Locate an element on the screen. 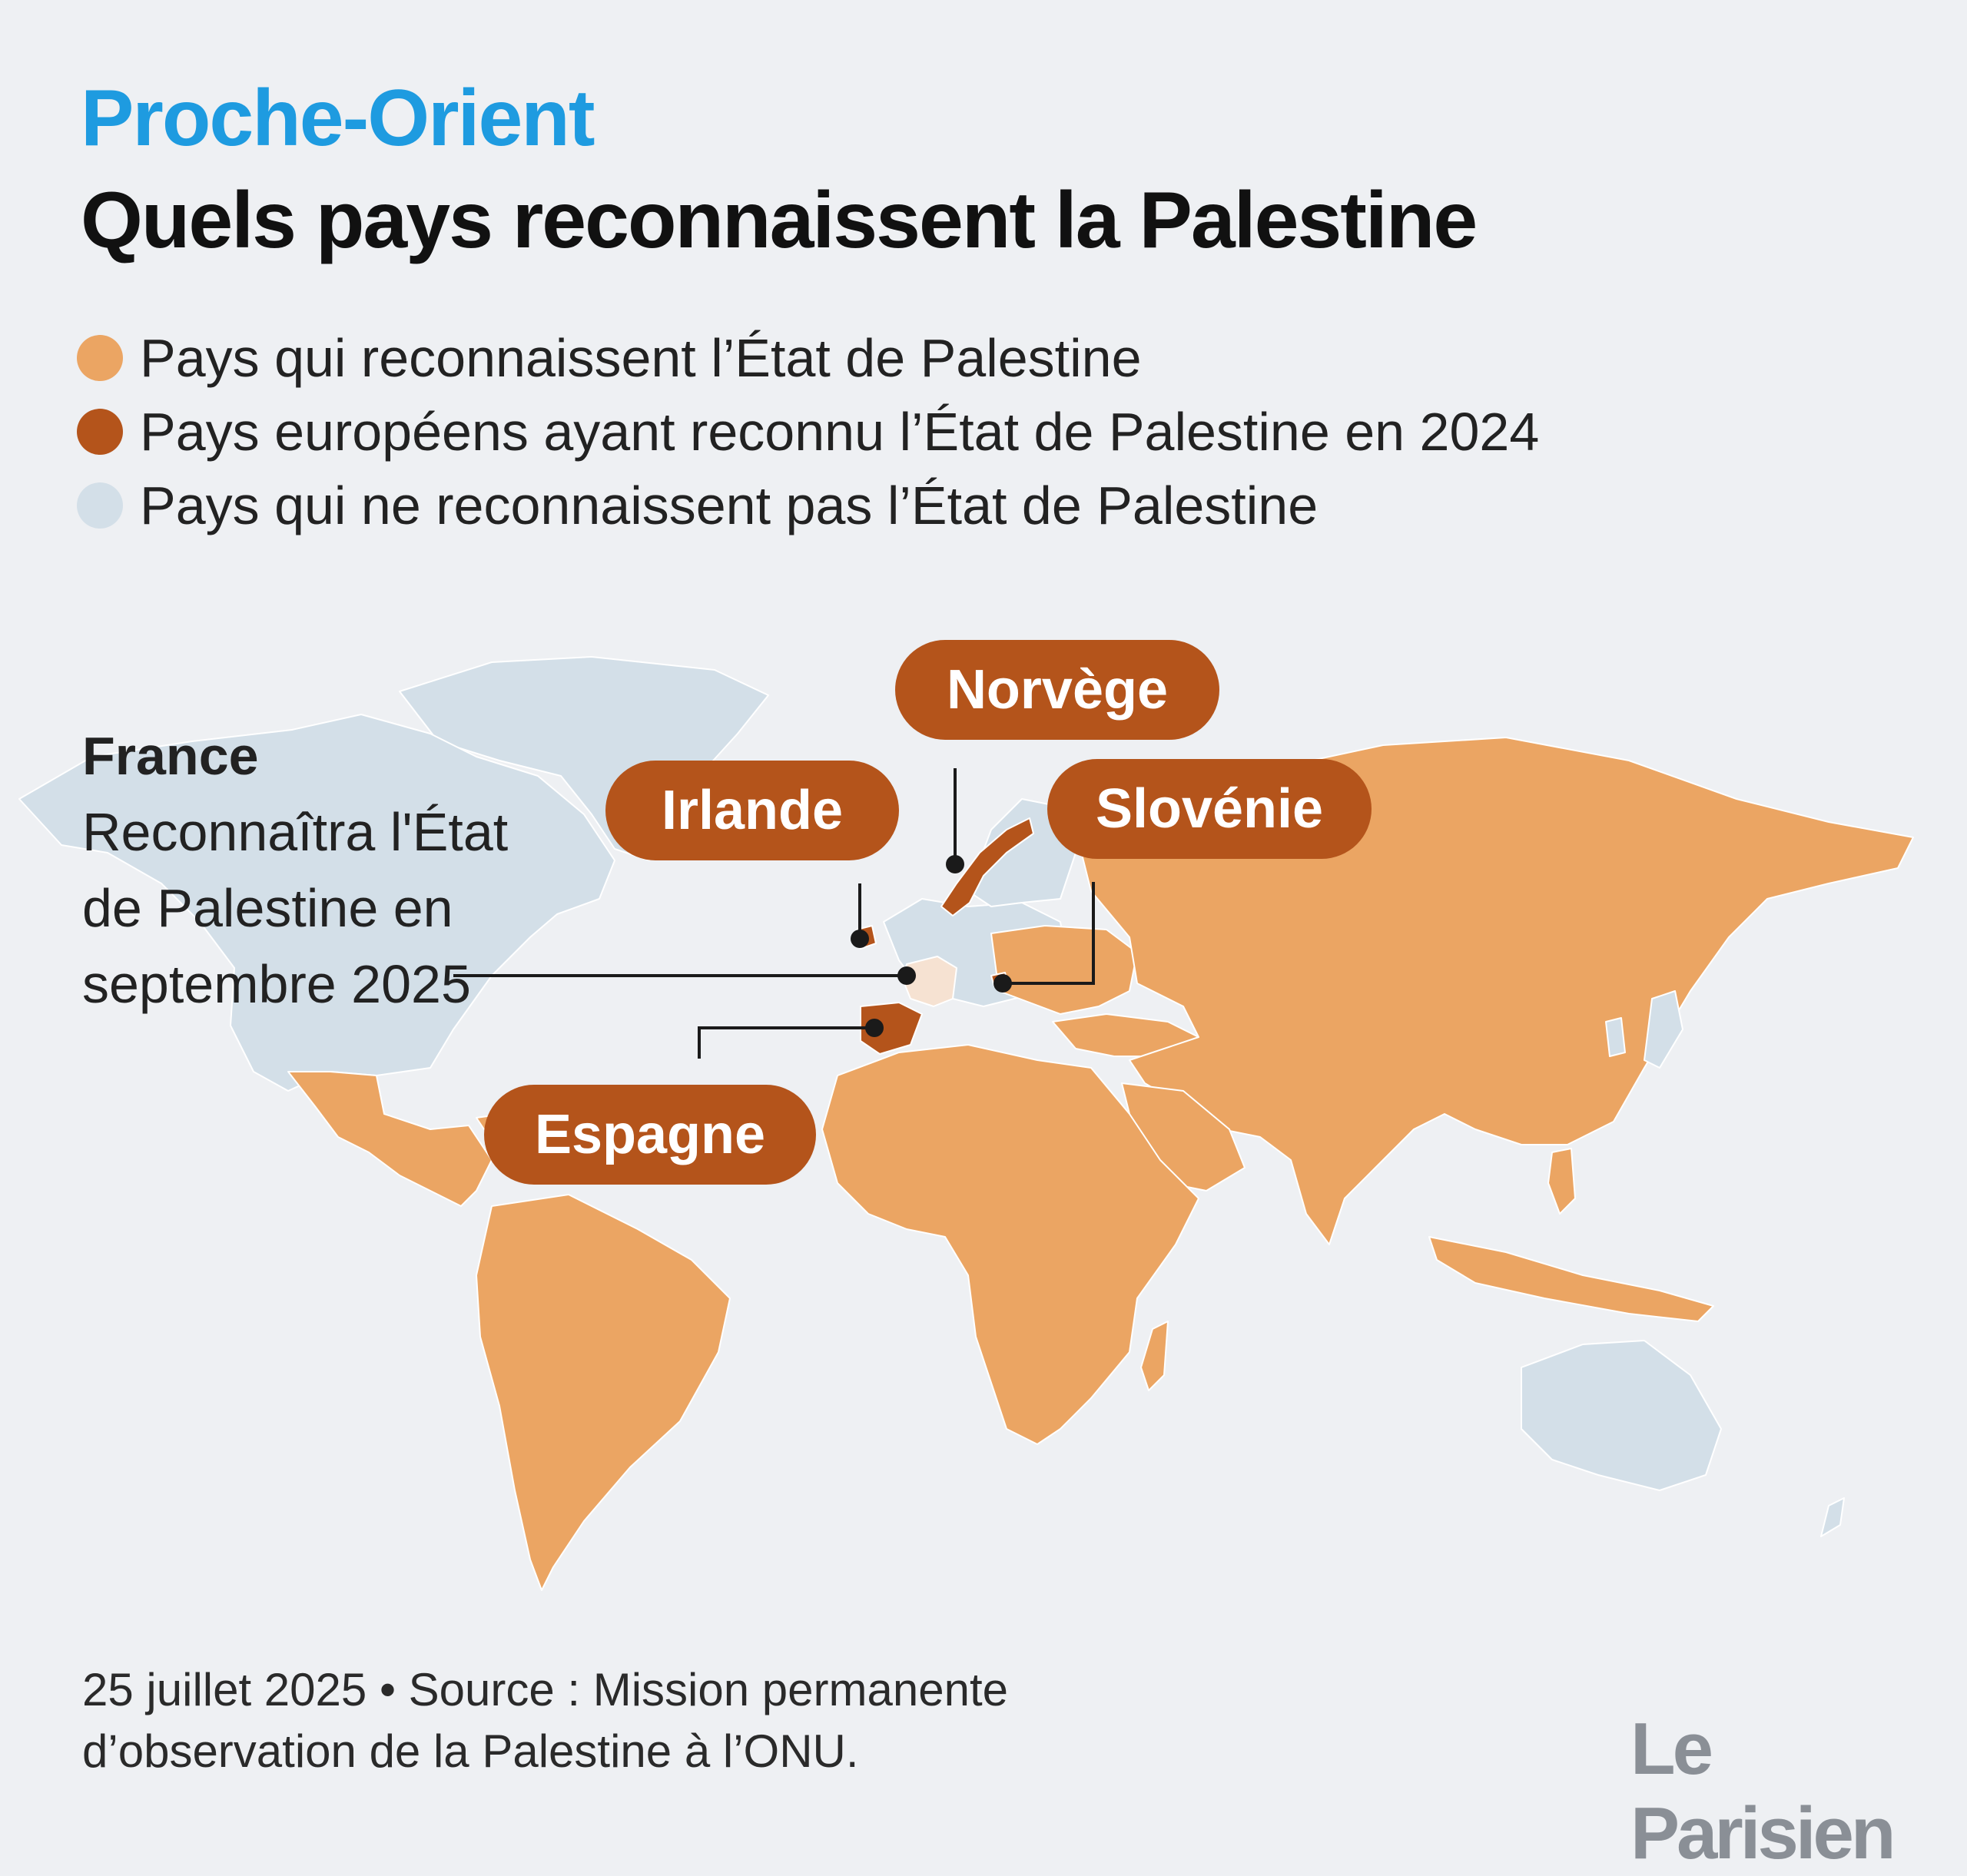 This screenshot has height=1876, width=1967. logo: Le Parisien is located at coordinates (1763, 1791).